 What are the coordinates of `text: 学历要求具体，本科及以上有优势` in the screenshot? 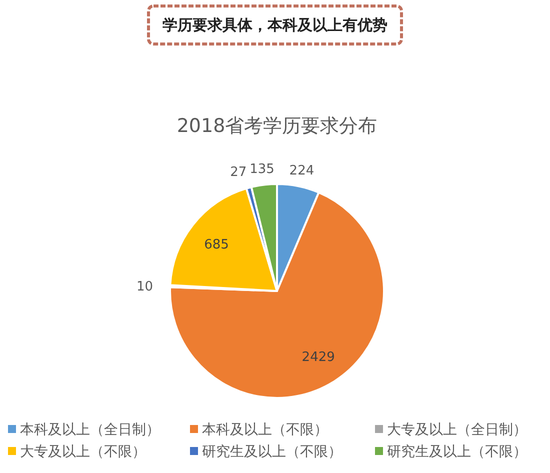 It's located at (275, 25).